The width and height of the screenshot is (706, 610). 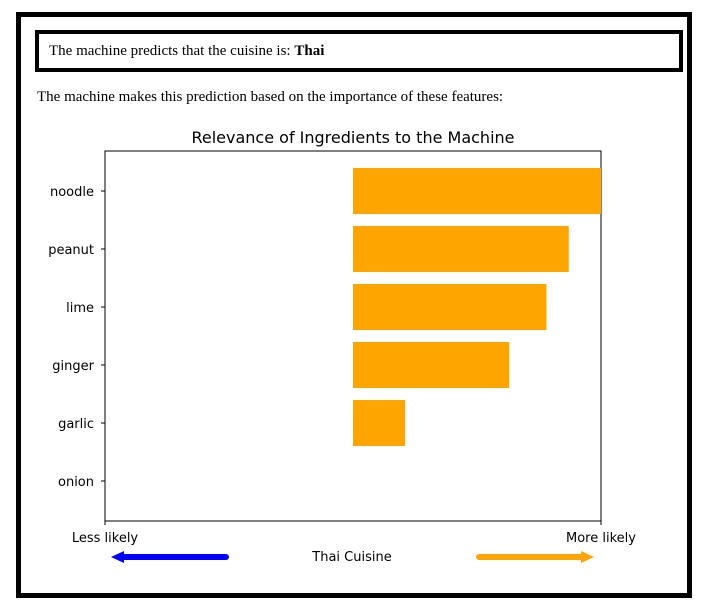 What do you see at coordinates (431, 365) in the screenshot?
I see `bar-ginger` at bounding box center [431, 365].